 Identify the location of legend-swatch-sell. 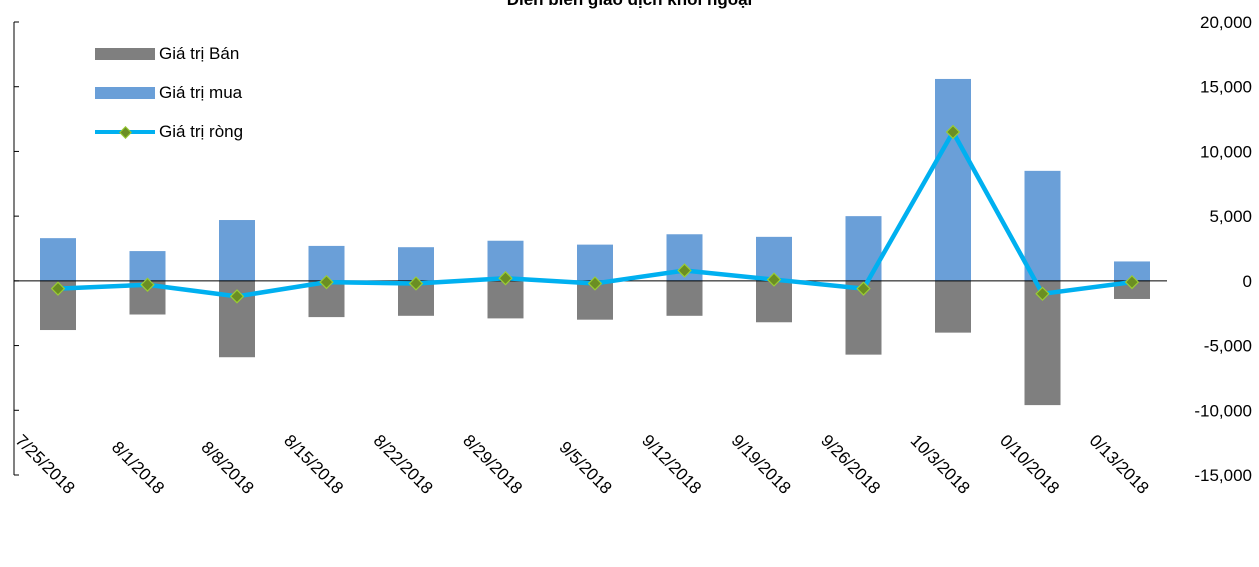
(125, 53).